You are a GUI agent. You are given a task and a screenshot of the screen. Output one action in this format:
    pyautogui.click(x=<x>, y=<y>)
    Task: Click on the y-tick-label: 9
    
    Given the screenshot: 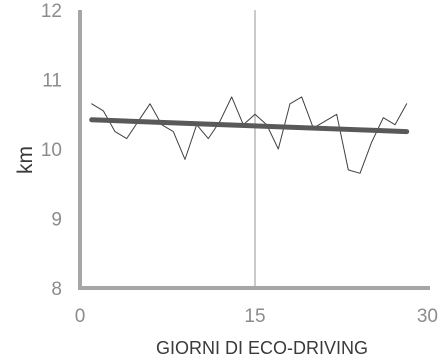 What is the action you would take?
    pyautogui.click(x=56, y=220)
    